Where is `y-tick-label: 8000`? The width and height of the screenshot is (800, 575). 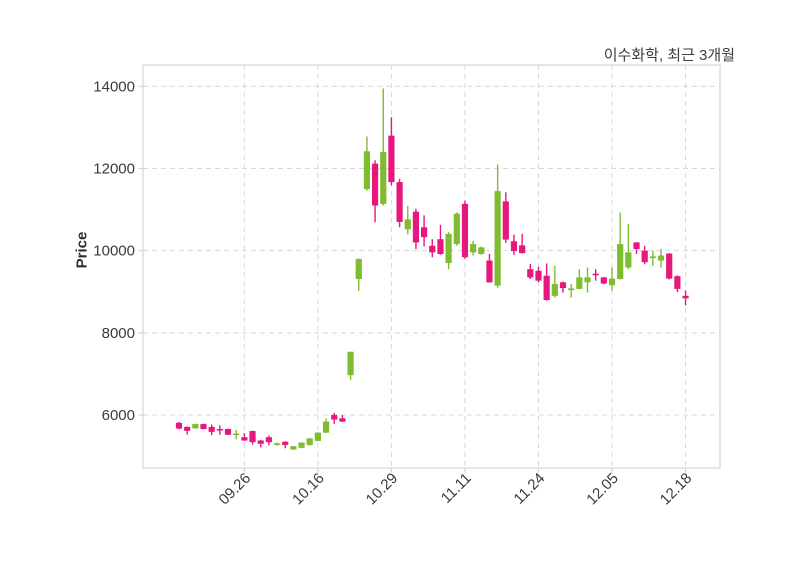
y-tick-label: 8000 is located at coordinates (118, 333).